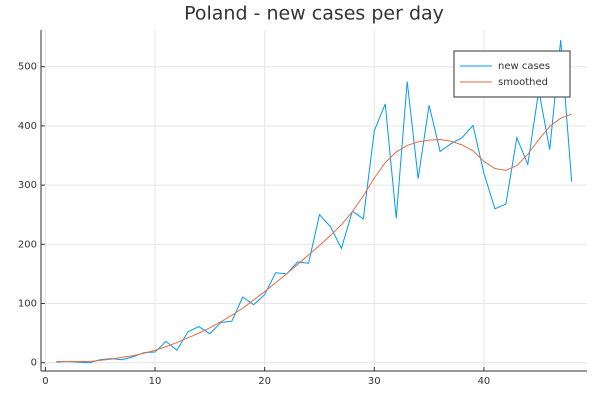 The width and height of the screenshot is (600, 400). I want to click on chart-title: Poland - new cases per day, so click(314, 14).